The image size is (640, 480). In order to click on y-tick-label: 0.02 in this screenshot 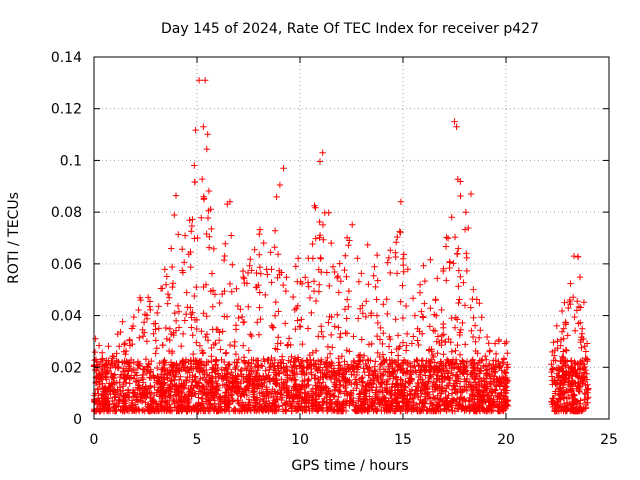, I will do `click(66, 368)`.